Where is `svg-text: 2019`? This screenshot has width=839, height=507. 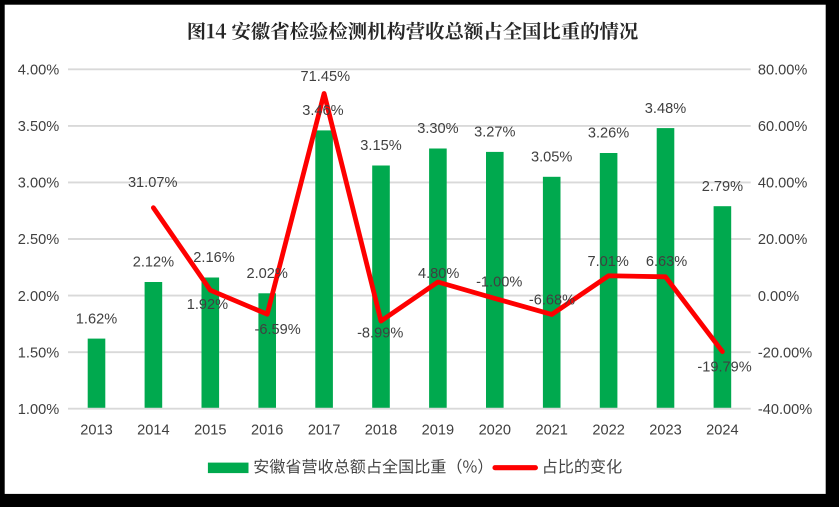
svg-text: 2019 is located at coordinates (438, 430).